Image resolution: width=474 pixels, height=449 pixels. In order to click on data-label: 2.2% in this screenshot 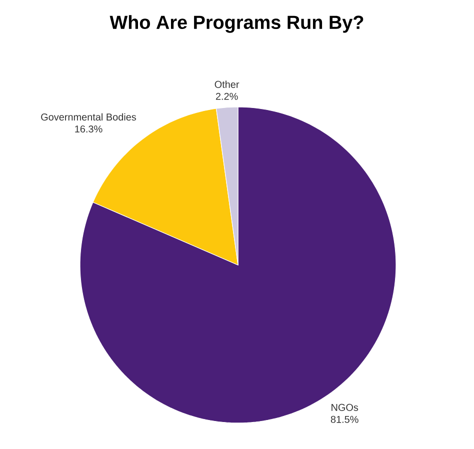, I will do `click(227, 96)`.